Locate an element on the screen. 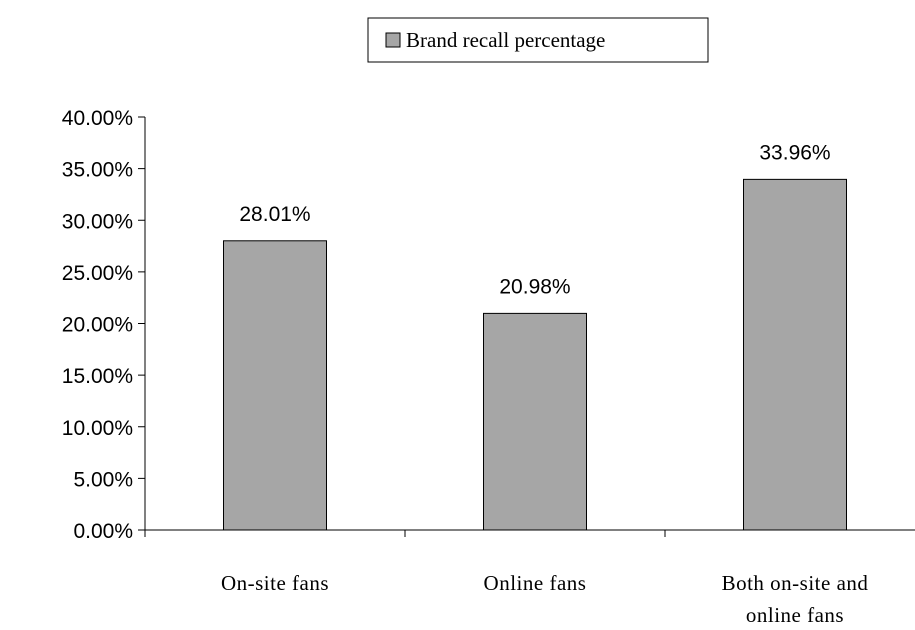  y-tick-label: 10.00% is located at coordinates (97, 428).